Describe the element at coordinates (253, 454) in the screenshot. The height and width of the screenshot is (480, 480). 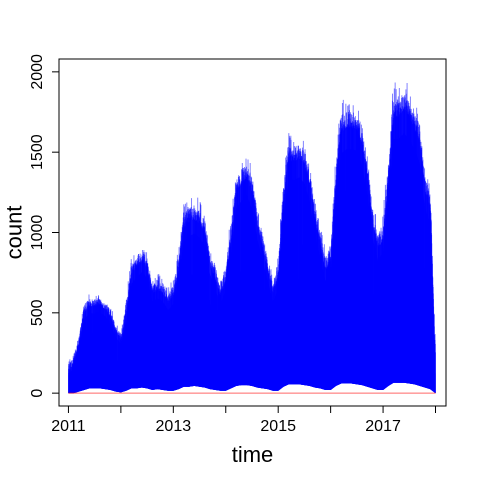
I see `x-axis-title: time` at that location.